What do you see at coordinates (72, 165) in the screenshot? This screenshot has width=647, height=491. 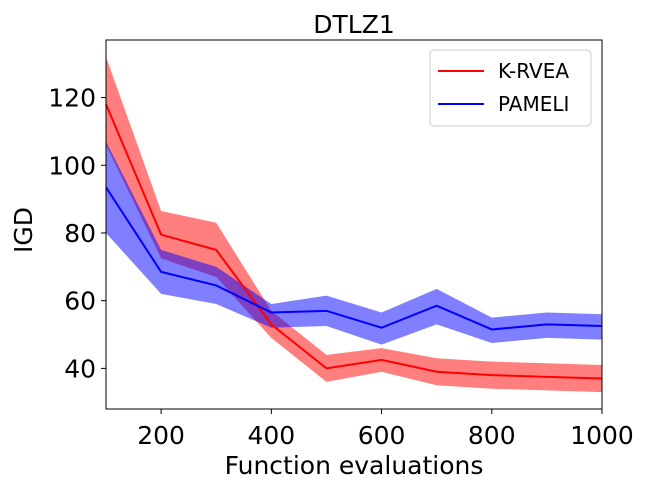 I see `y-tick-label: 100` at bounding box center [72, 165].